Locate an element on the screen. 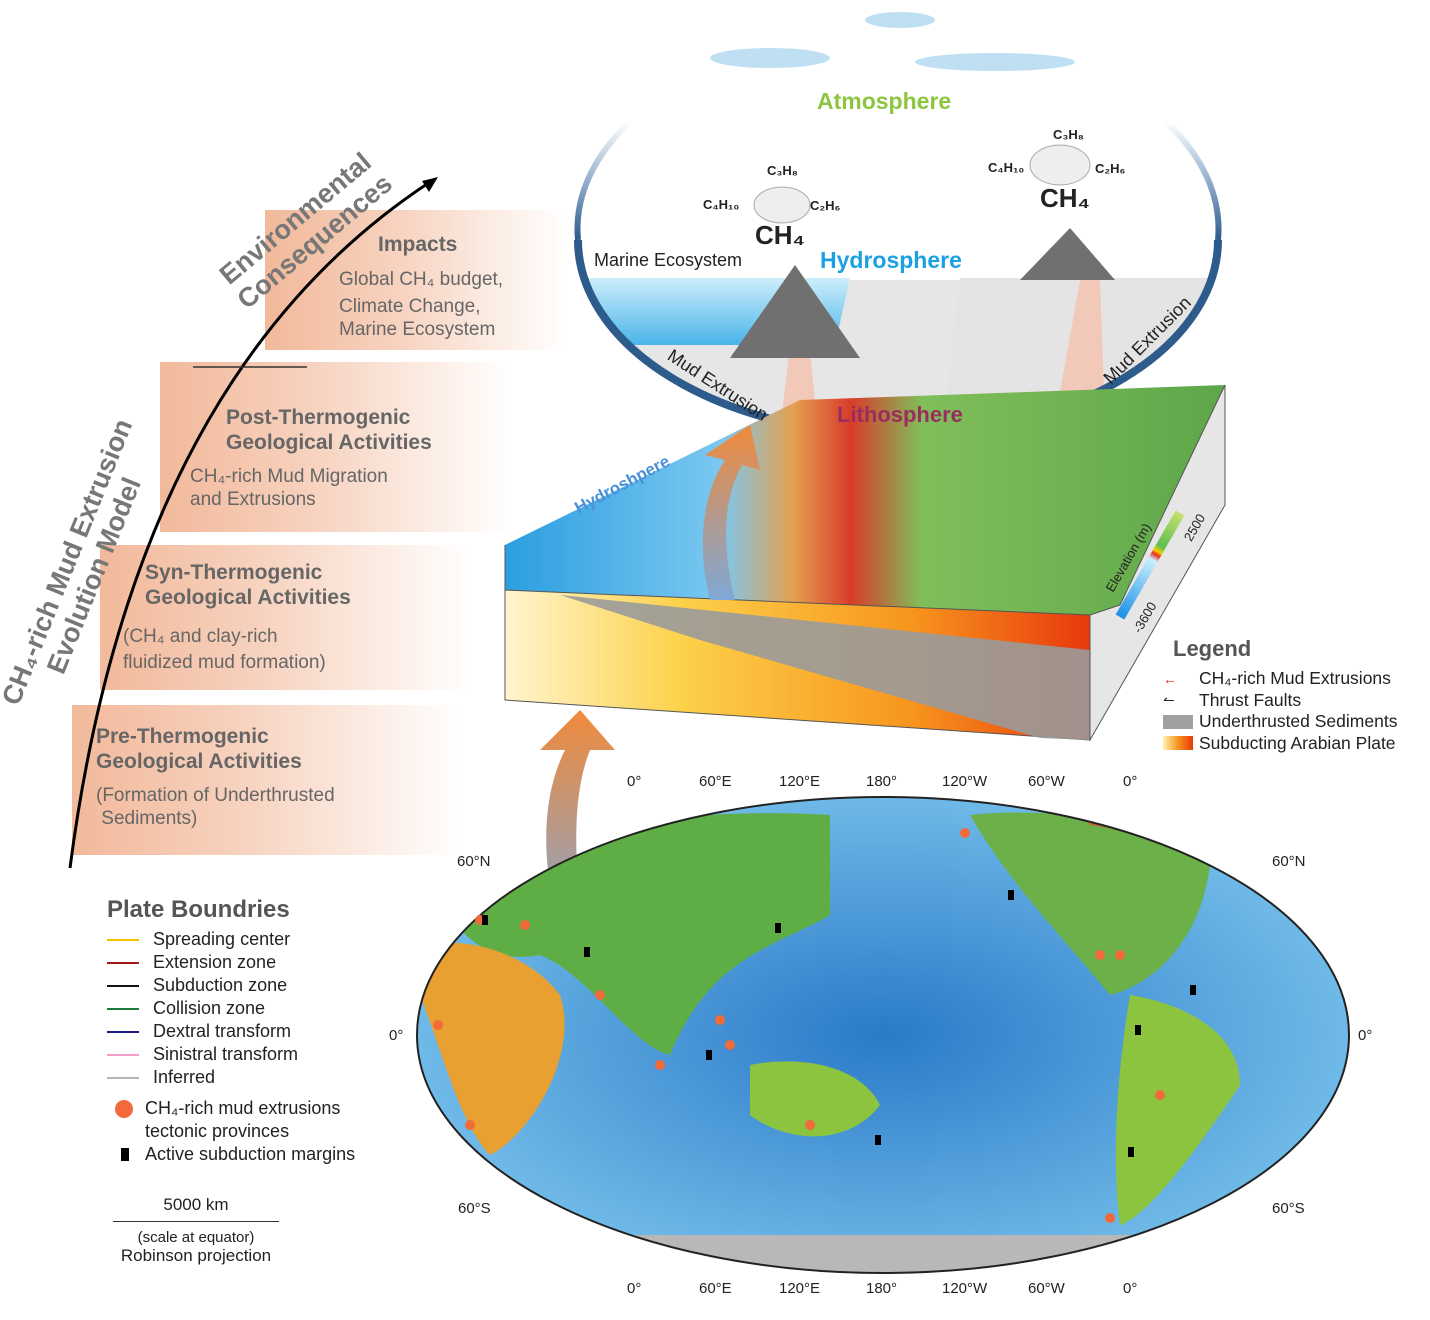 This screenshot has height=1320, width=1430. stage-title: Pre-Thermogenic is located at coordinates (182, 736).